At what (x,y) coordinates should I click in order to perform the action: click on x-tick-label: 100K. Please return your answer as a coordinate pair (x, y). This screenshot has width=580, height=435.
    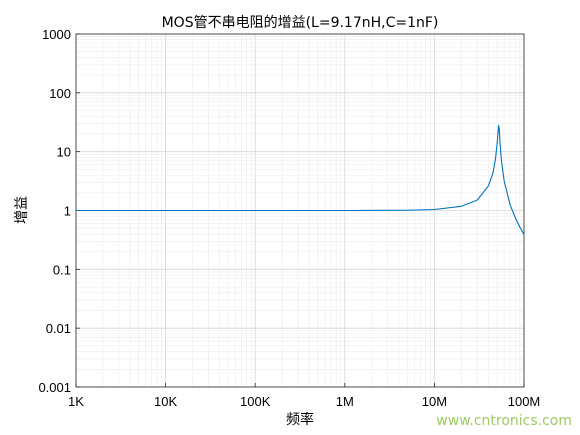
    Looking at the image, I should click on (255, 401).